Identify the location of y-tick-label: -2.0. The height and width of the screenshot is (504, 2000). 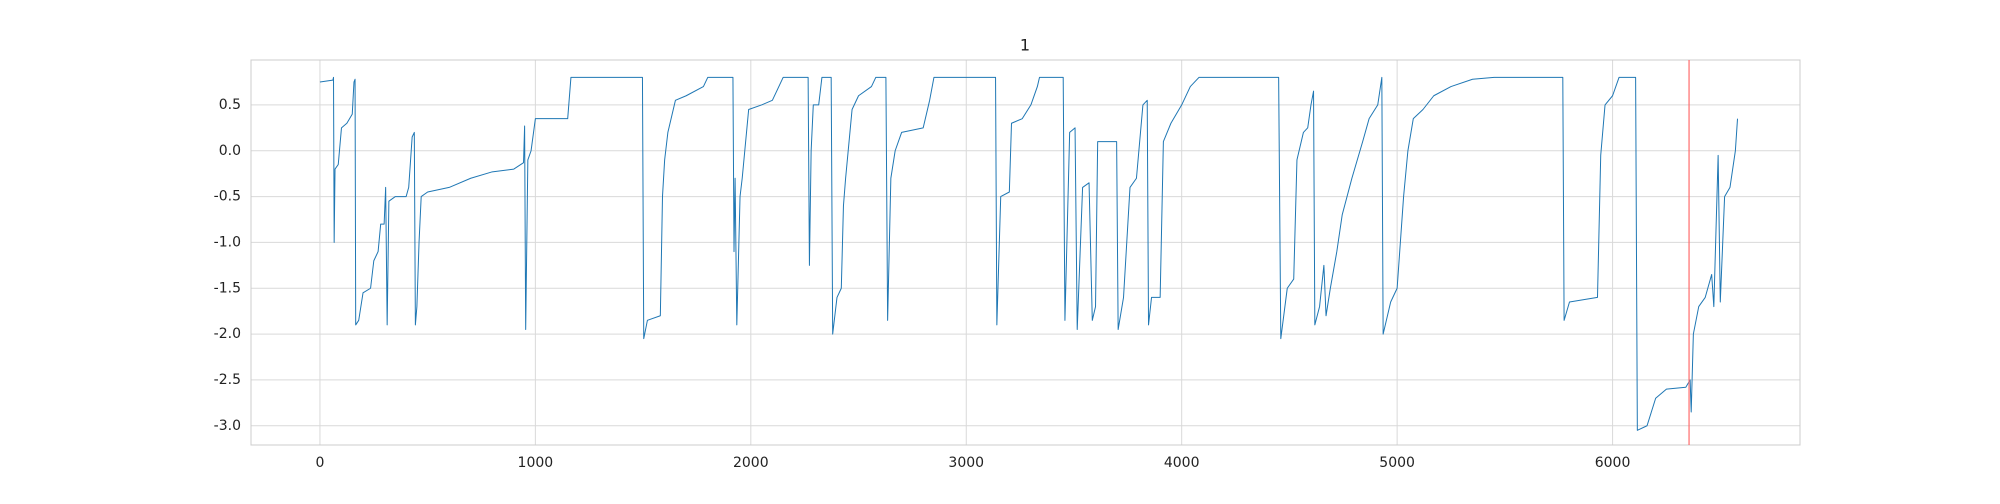
(227, 334).